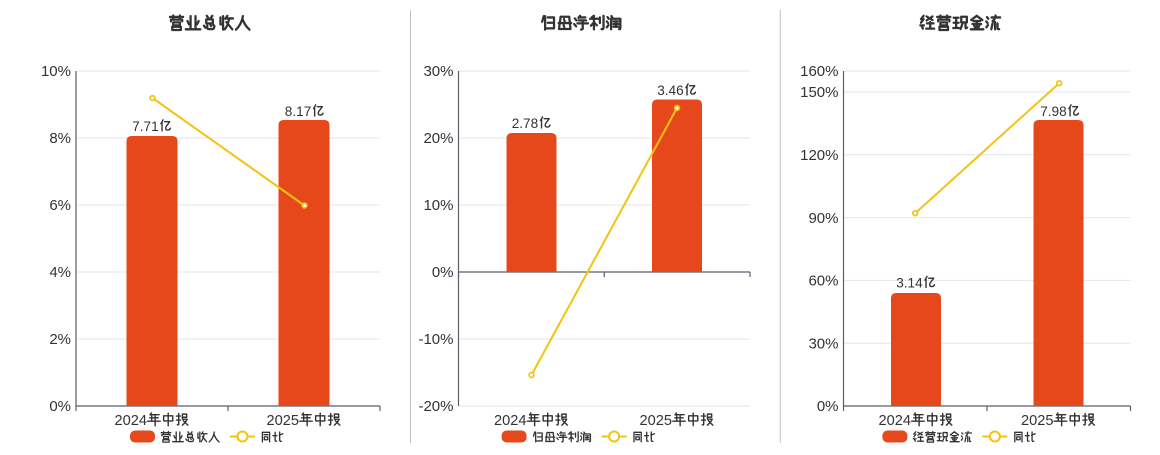 The height and width of the screenshot is (455, 1160). I want to click on svg-text: 7.98, so click(1053, 111).